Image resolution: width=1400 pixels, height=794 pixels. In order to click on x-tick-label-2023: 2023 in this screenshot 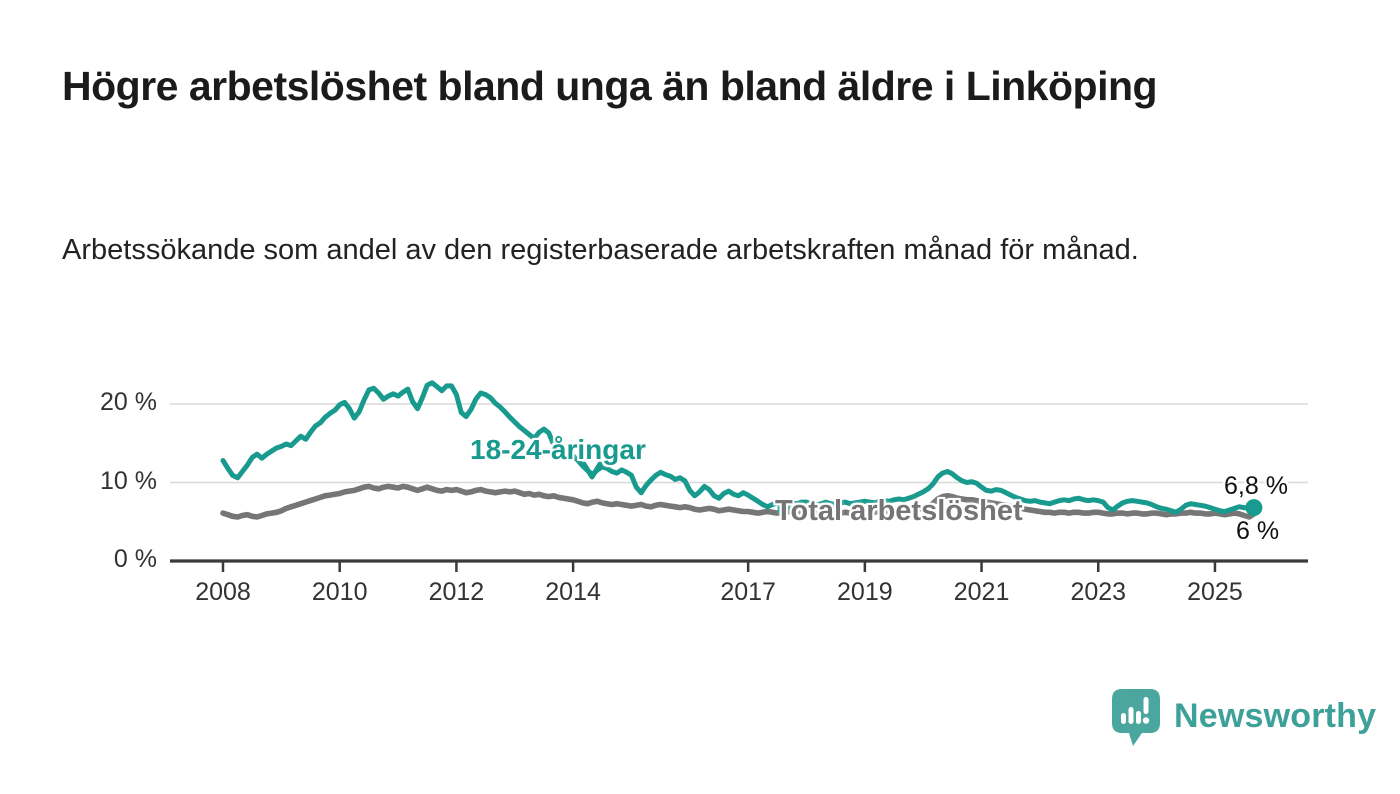, I will do `click(1098, 592)`.